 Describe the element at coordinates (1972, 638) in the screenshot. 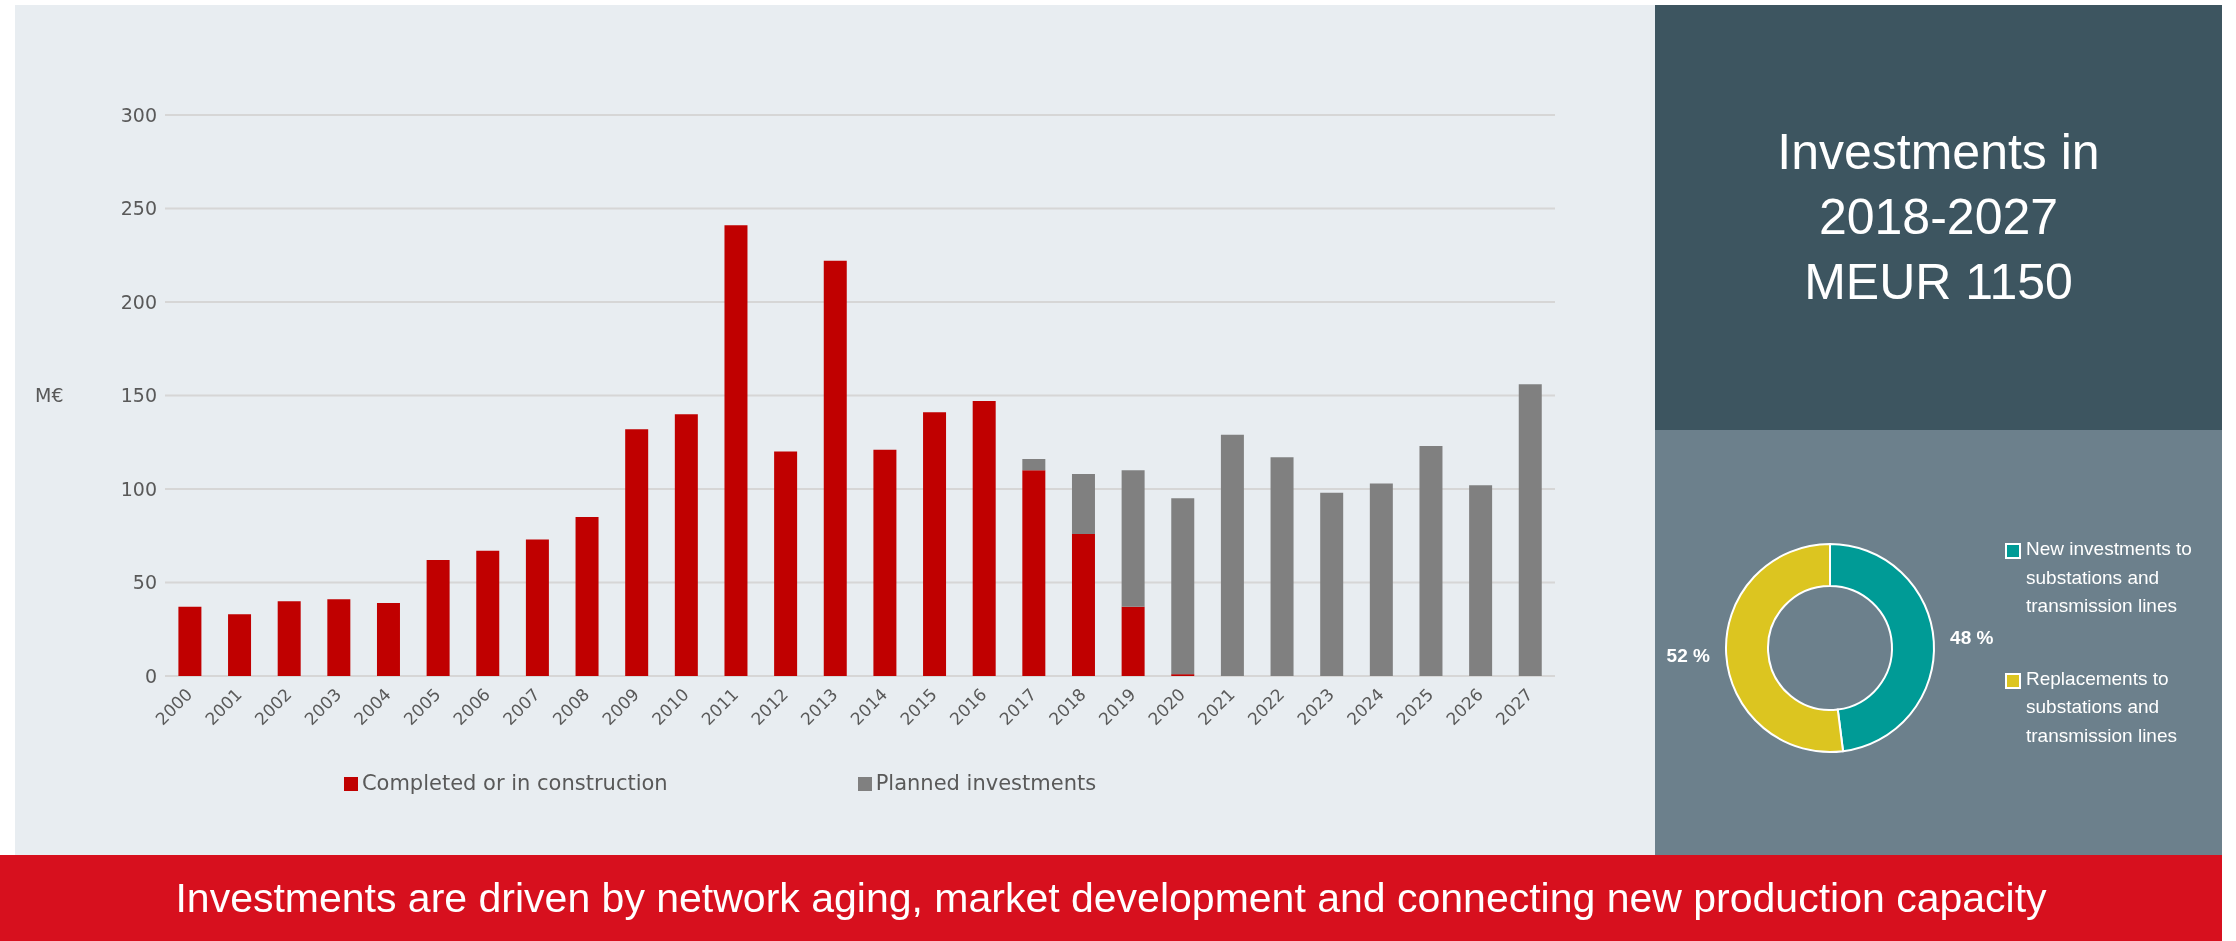

I see `data-label: 48 %` at that location.